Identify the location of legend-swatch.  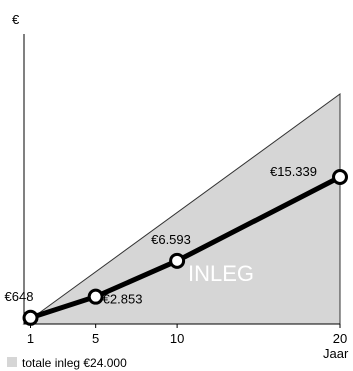
(12, 362).